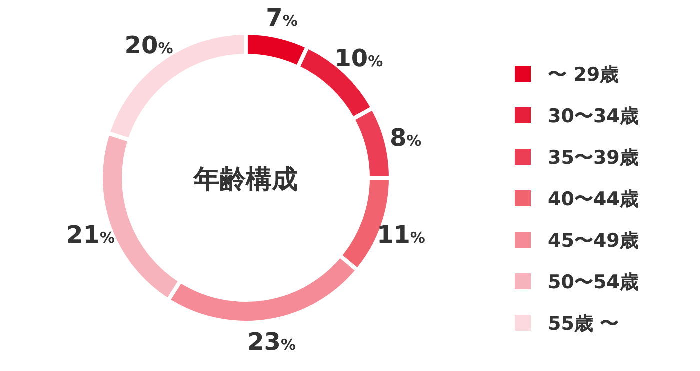 Image resolution: width=700 pixels, height=371 pixels. I want to click on data-label: 20%, so click(149, 46).